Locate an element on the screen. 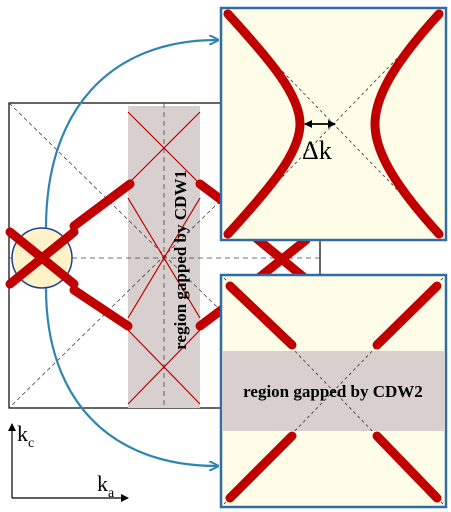 This screenshot has height=512, width=451. fermi-crossing is located at coordinates (42, 258).